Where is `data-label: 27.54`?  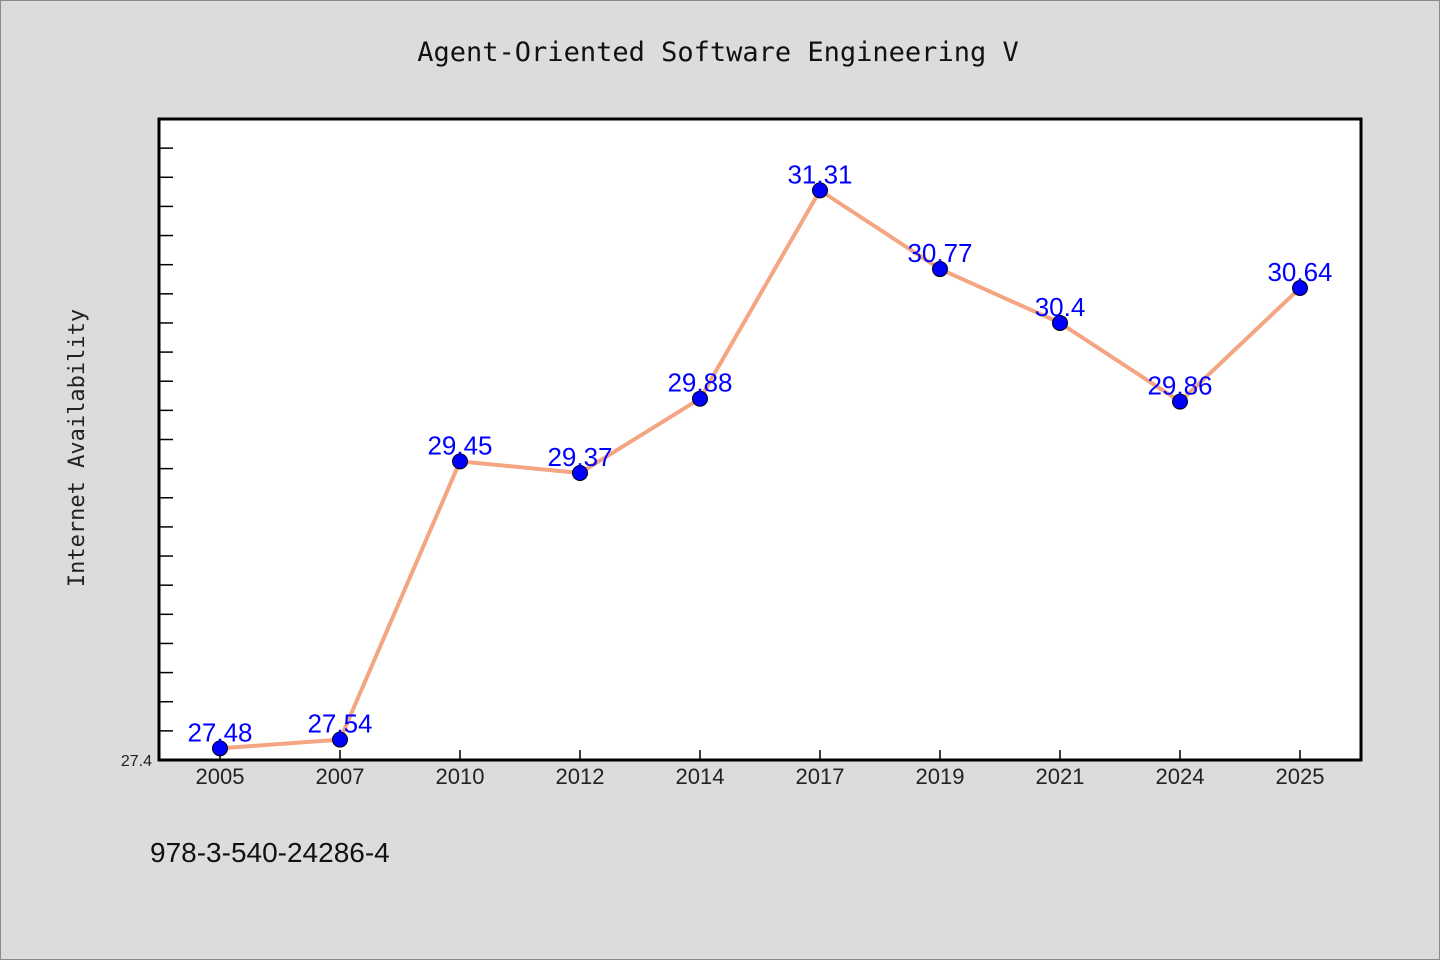 data-label: 27.54 is located at coordinates (339, 724).